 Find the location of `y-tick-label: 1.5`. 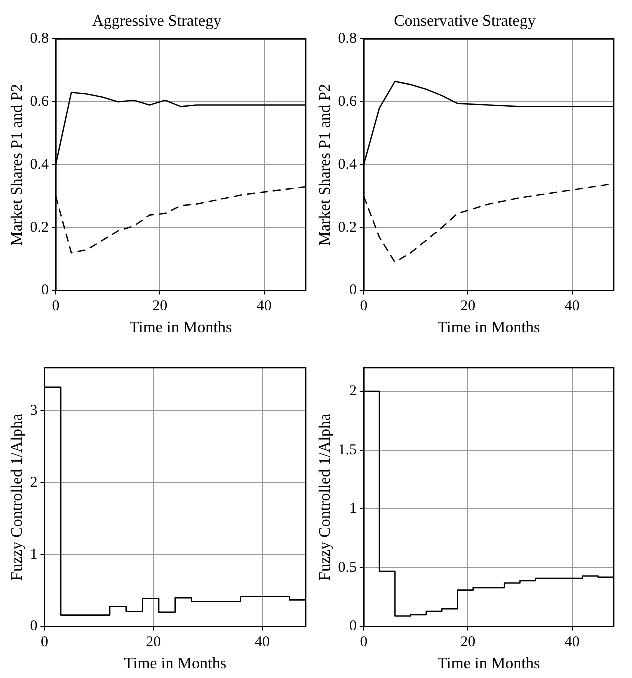

y-tick-label: 1.5 is located at coordinates (347, 450).